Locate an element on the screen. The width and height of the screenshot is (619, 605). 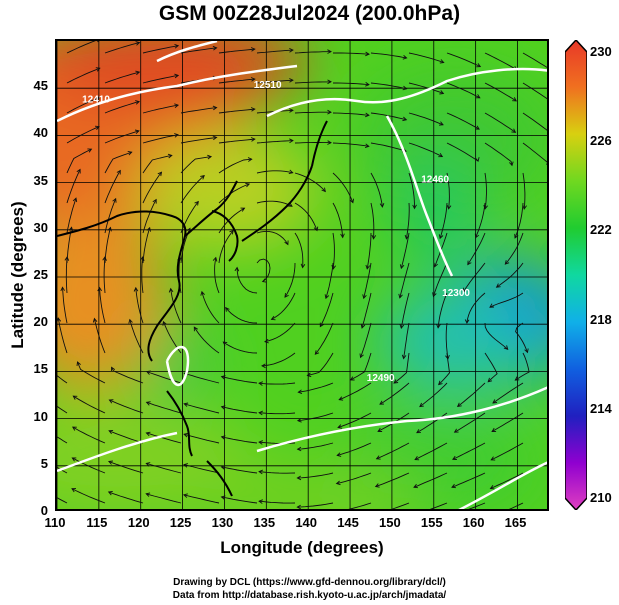
colorbar is located at coordinates (576, 275).